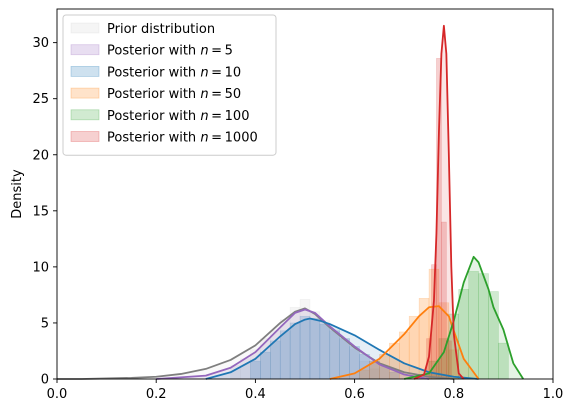 Image resolution: width=574 pixels, height=413 pixels. I want to click on posterior-with-n-5-line, so click(293, 344).